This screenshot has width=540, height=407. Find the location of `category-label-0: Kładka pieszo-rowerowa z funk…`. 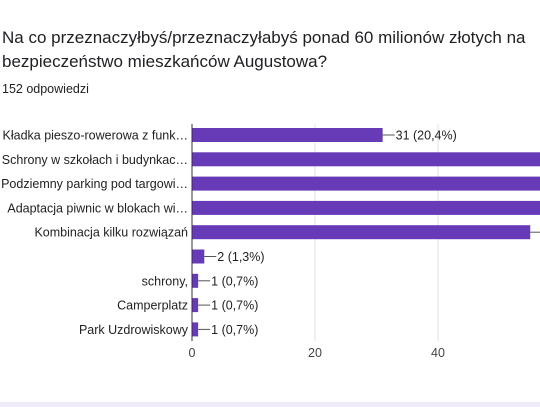

category-label-0: Kładka pieszo-rowerowa z funk… is located at coordinates (96, 136).